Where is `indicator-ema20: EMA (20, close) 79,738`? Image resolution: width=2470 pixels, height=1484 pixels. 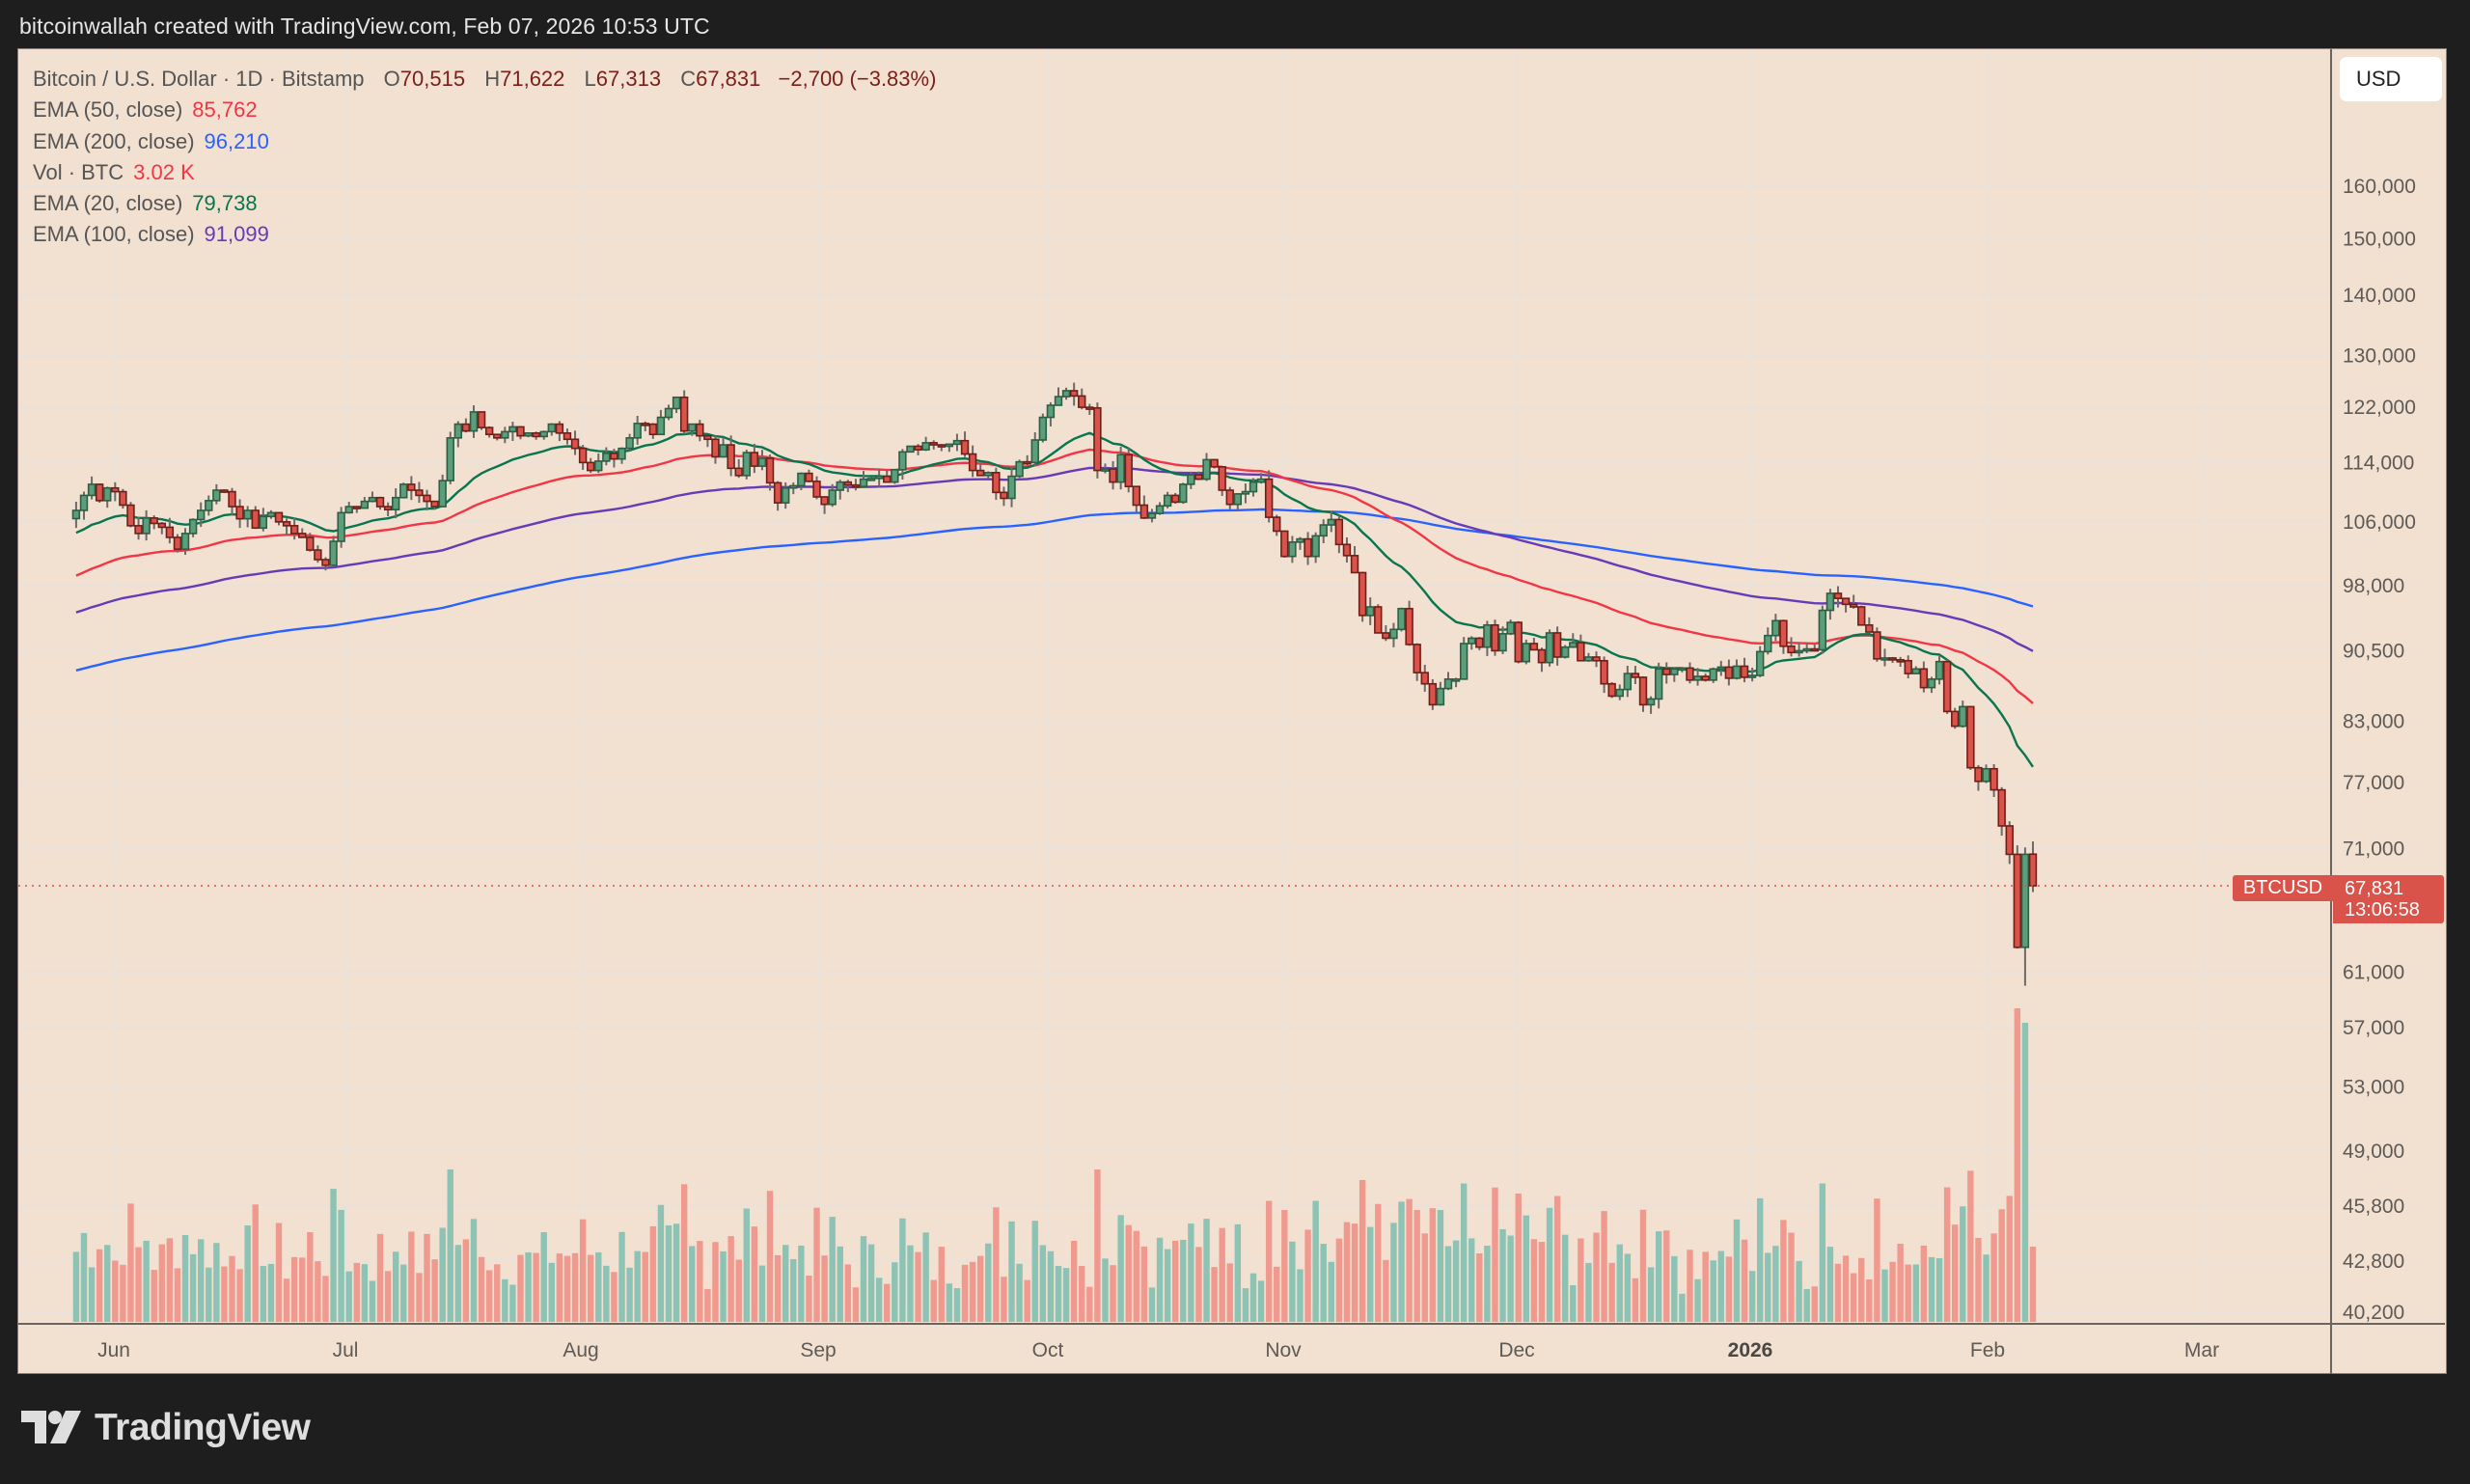 indicator-ema20: EMA (20, close) 79,738 is located at coordinates (145, 203).